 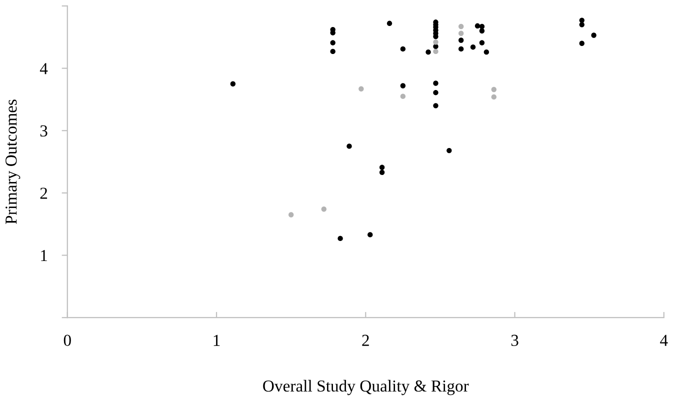 I want to click on x-tick-label: 3, so click(x=514, y=340).